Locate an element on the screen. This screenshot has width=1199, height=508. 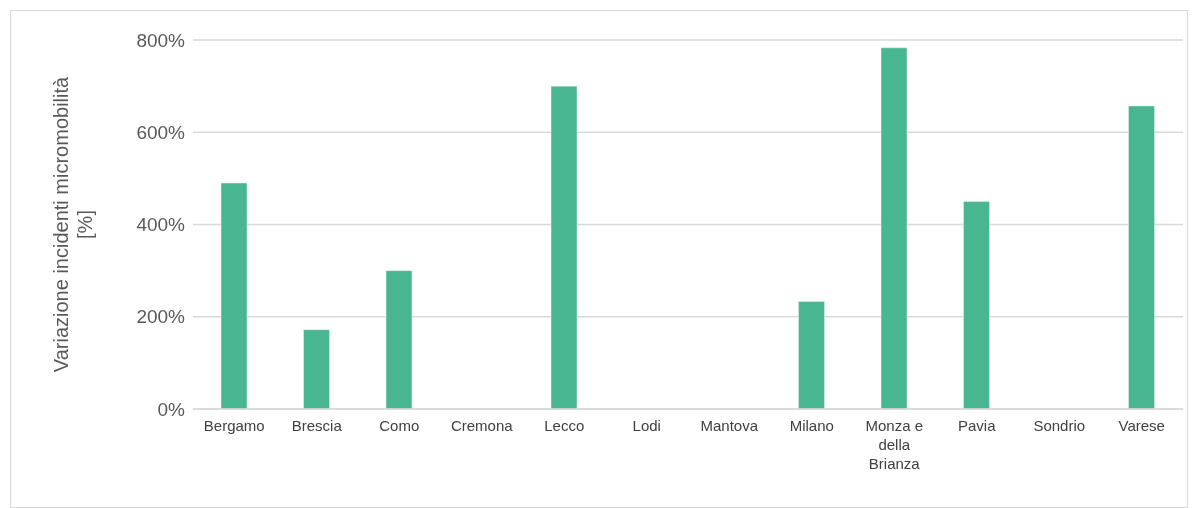
y-tick-label: 0% is located at coordinates (171, 409).